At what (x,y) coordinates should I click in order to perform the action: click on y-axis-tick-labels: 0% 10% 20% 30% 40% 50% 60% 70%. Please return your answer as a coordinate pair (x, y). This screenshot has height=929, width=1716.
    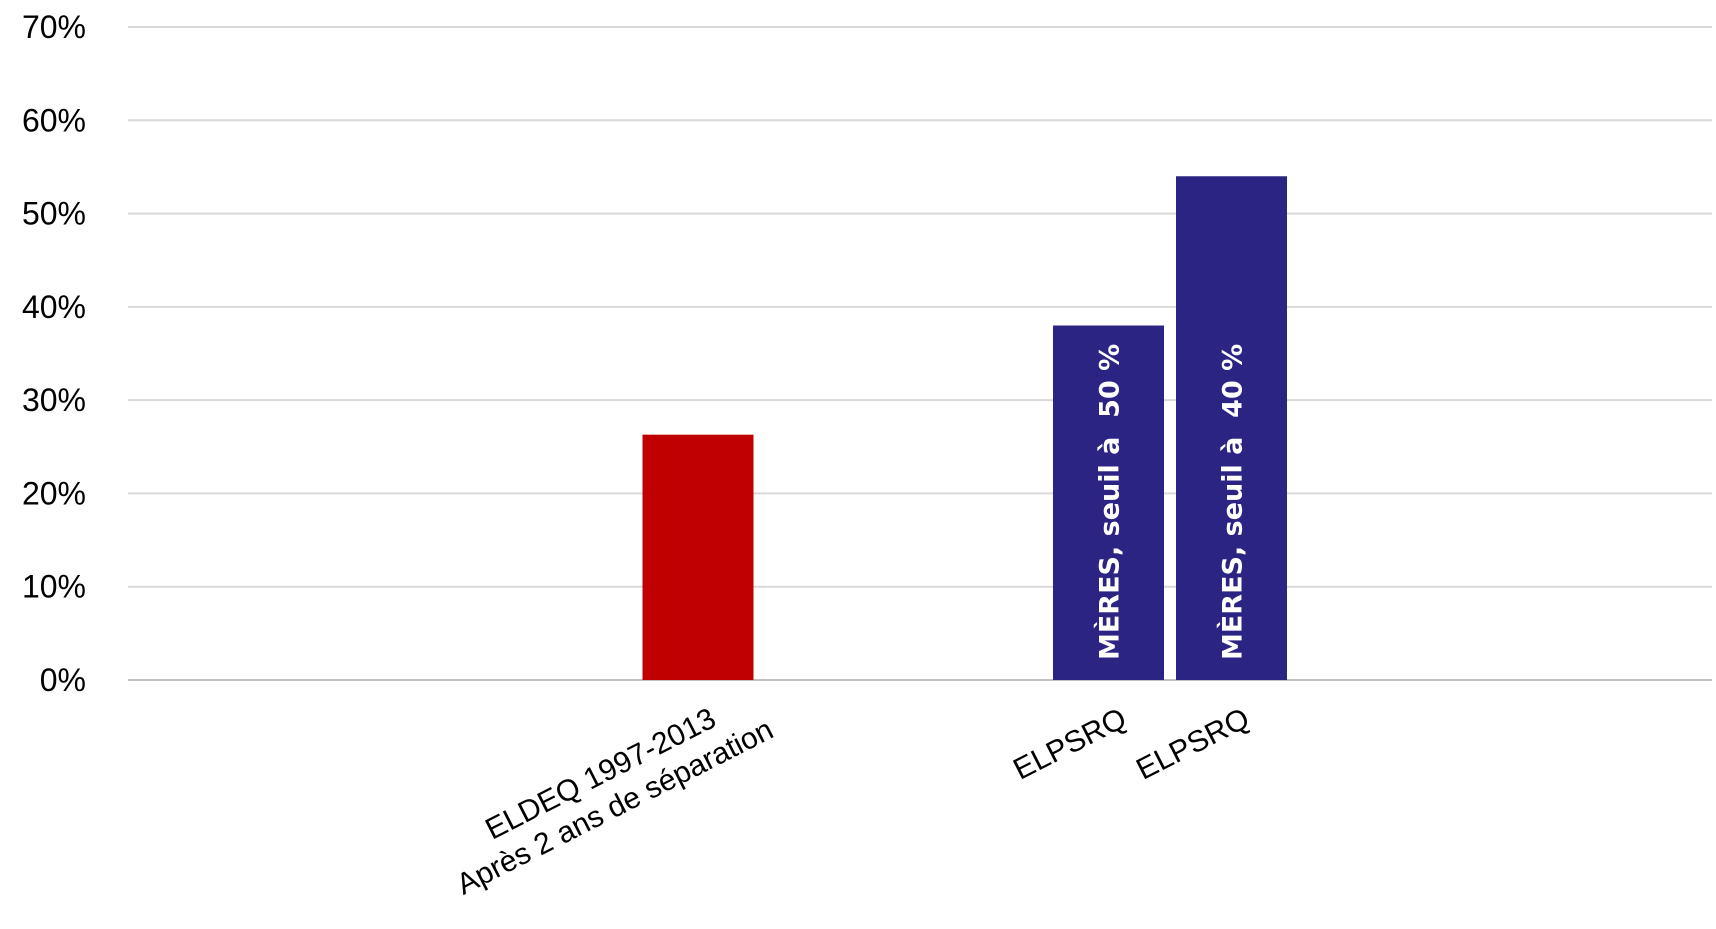
    Looking at the image, I should click on (54, 353).